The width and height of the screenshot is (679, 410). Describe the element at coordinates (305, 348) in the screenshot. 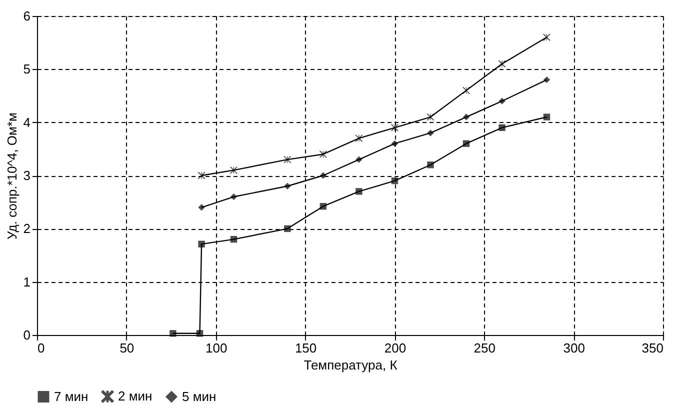

I see `x-tick-label: 150` at that location.